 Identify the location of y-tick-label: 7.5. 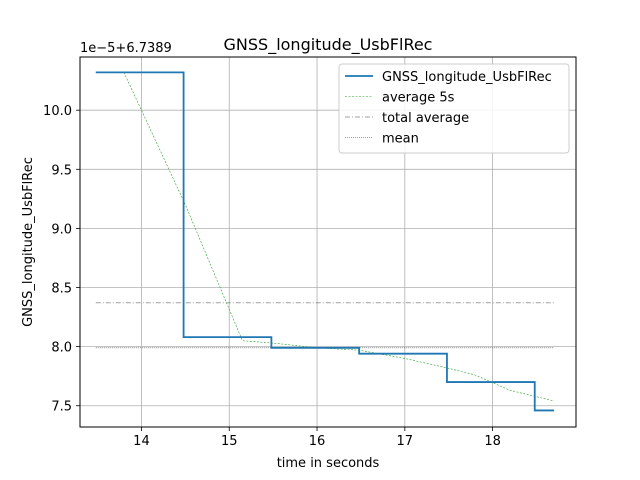
(61, 407).